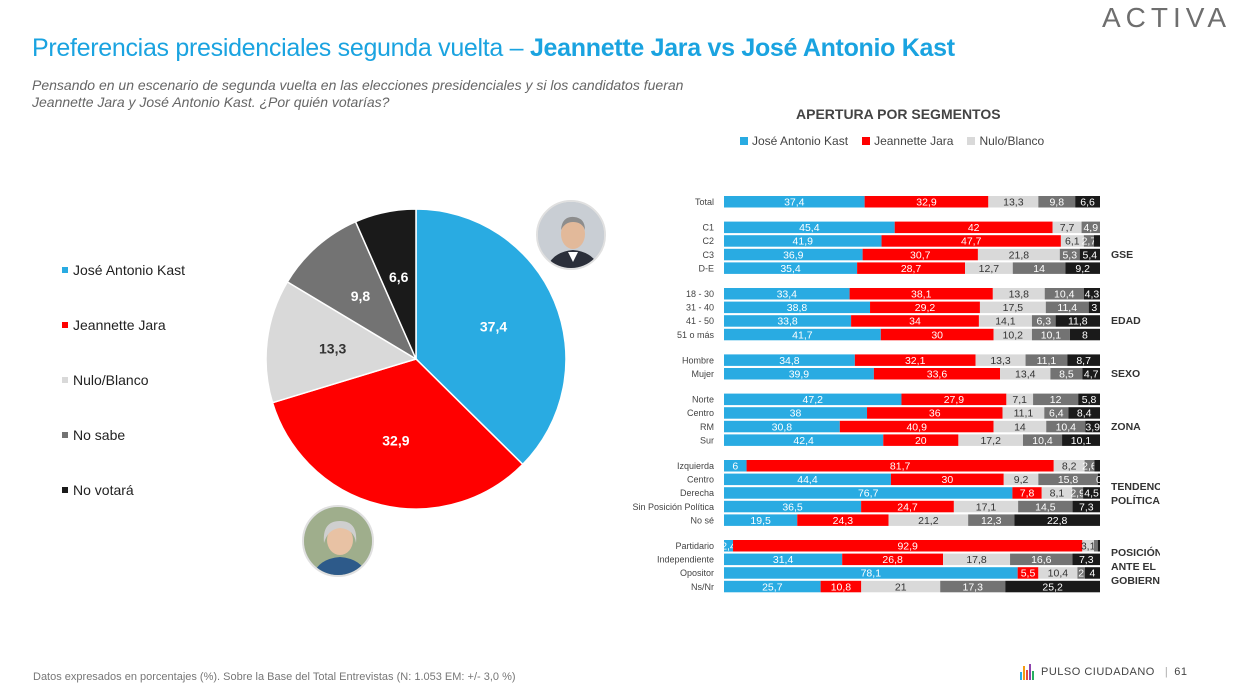 The image size is (1239, 690). What do you see at coordinates (843, 521) in the screenshot?
I see `bar-value-label: 24,3` at bounding box center [843, 521].